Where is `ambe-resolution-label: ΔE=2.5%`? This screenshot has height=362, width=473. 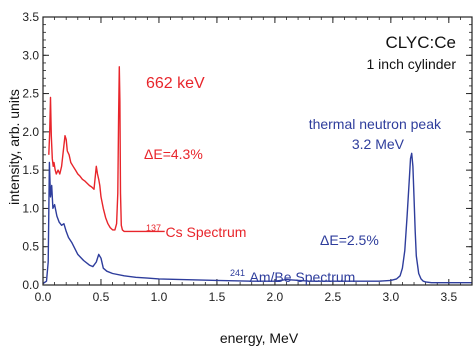
ambe-resolution-label: ΔE=2.5% is located at coordinates (349, 240).